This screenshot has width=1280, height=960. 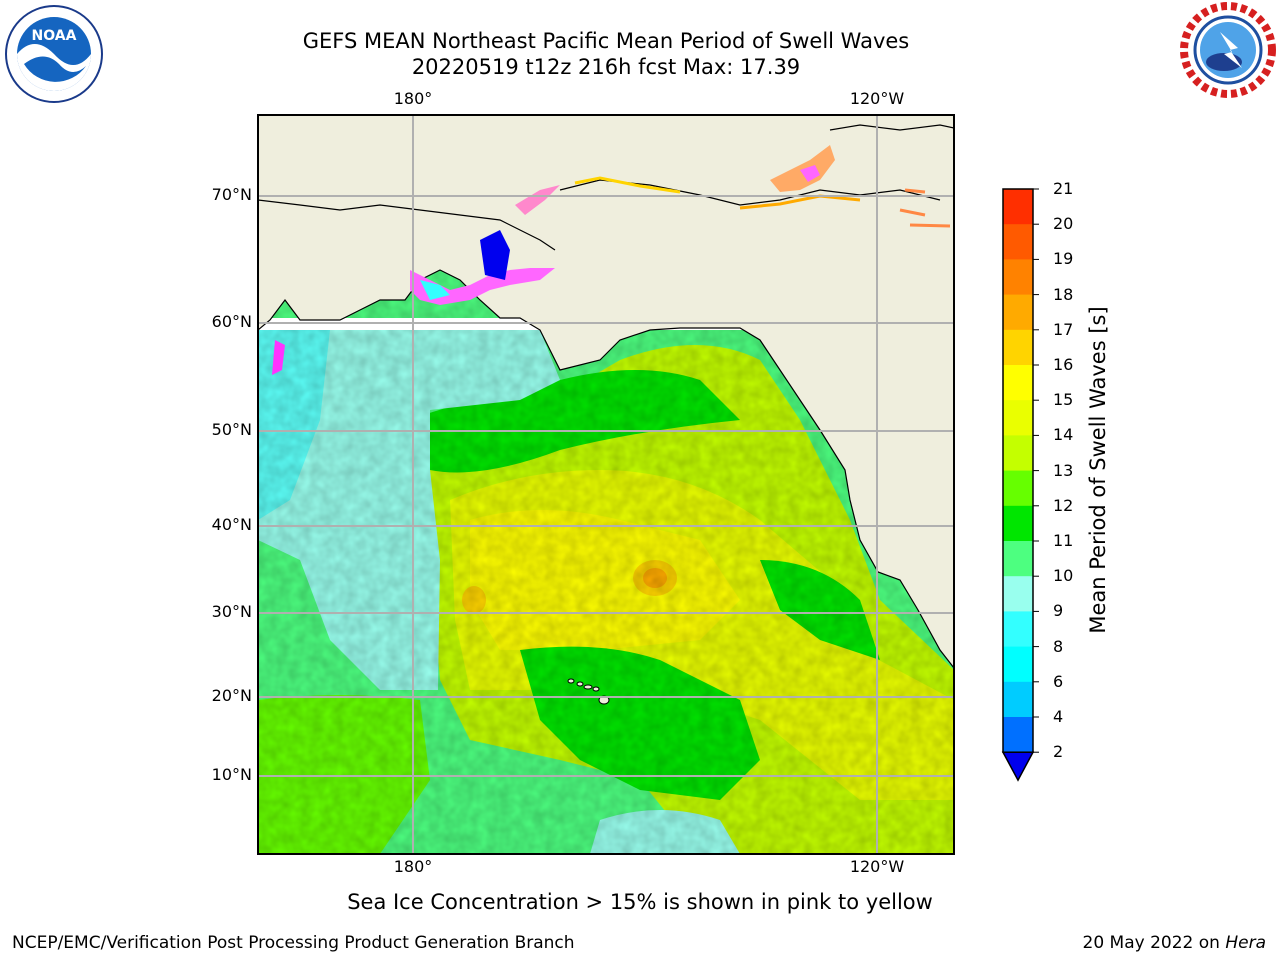 What do you see at coordinates (1018, 766) in the screenshot?
I see `colorbar-extend-arrow` at bounding box center [1018, 766].